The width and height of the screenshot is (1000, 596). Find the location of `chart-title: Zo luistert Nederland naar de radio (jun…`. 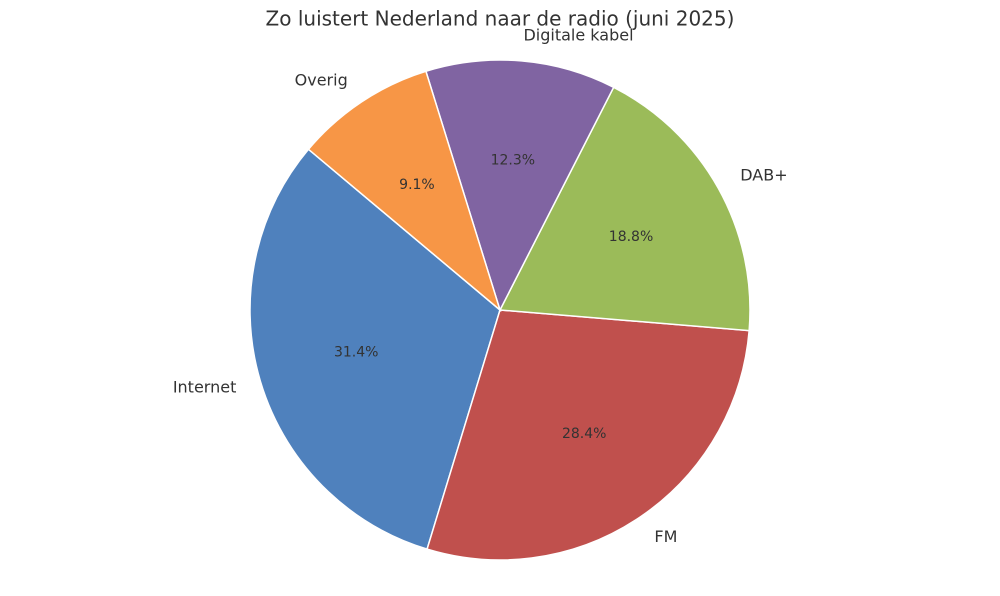

chart-title: Zo luistert Nederland naar de radio (jun… is located at coordinates (500, 19).